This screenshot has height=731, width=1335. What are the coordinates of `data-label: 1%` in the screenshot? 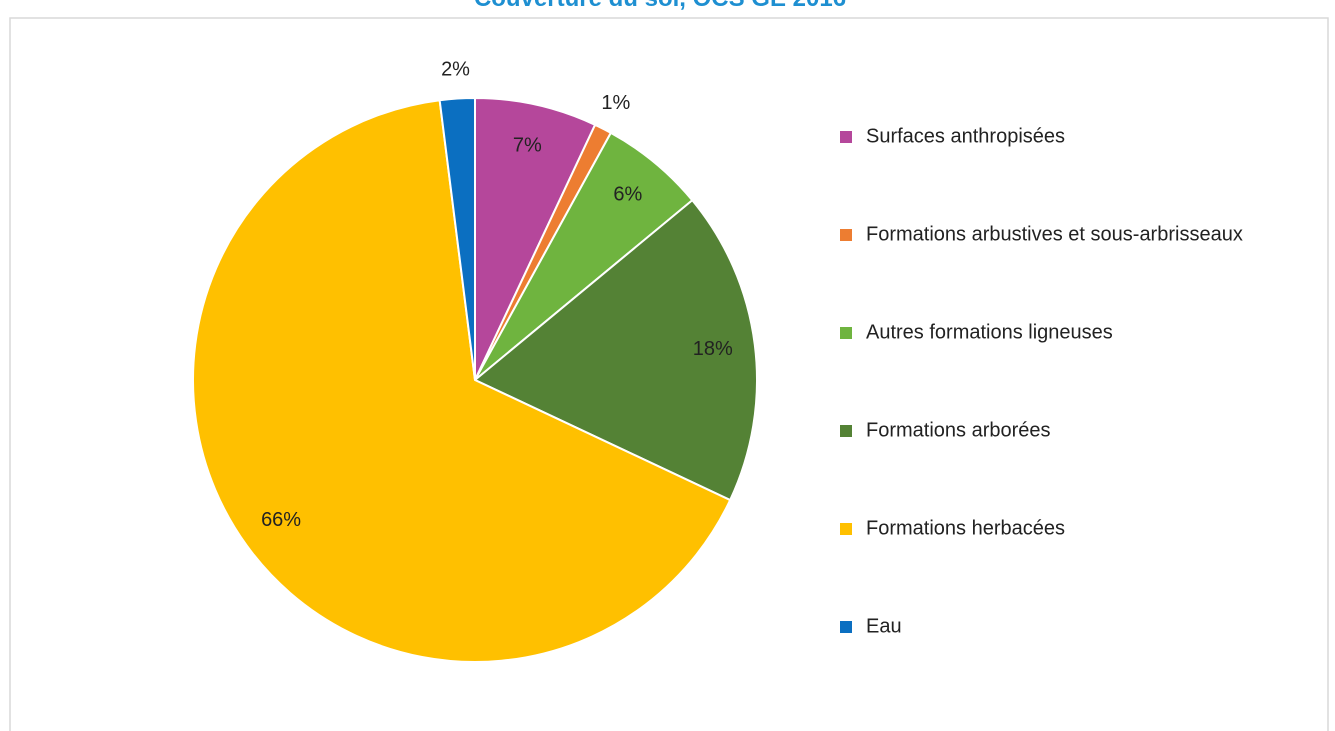 It's located at (615, 103).